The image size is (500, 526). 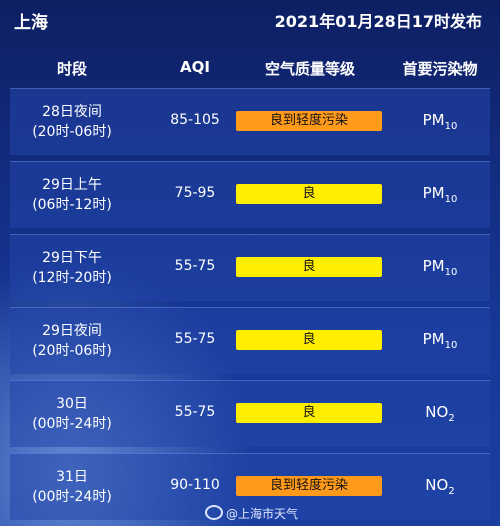 I want to click on publish-time: 2021年01月28日17时发布, so click(x=378, y=21).